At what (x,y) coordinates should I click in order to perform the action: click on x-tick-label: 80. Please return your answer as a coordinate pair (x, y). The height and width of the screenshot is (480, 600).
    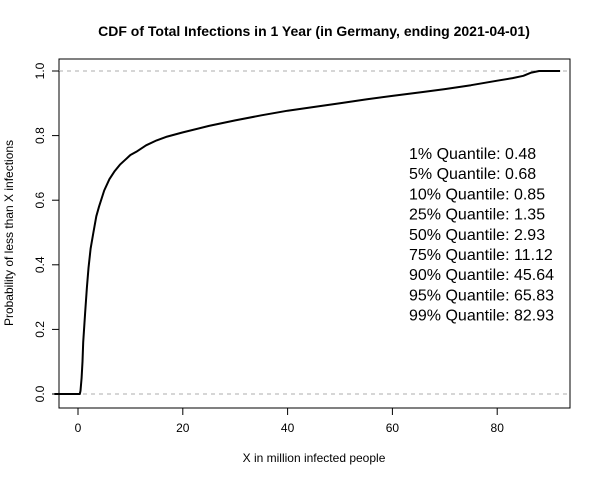
    Looking at the image, I should click on (498, 428).